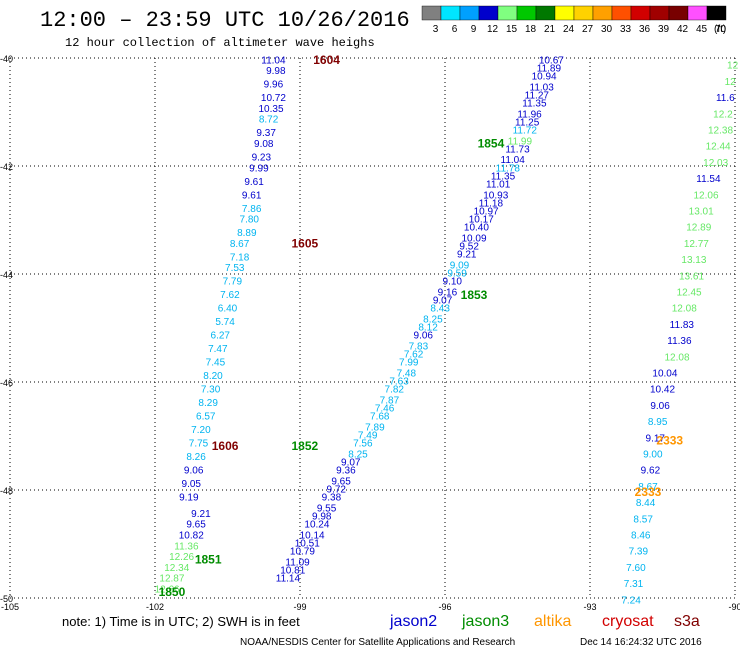 The height and width of the screenshot is (650, 740). Describe the element at coordinates (211, 390) in the screenshot. I see `wave-height-value: 7.30` at that location.